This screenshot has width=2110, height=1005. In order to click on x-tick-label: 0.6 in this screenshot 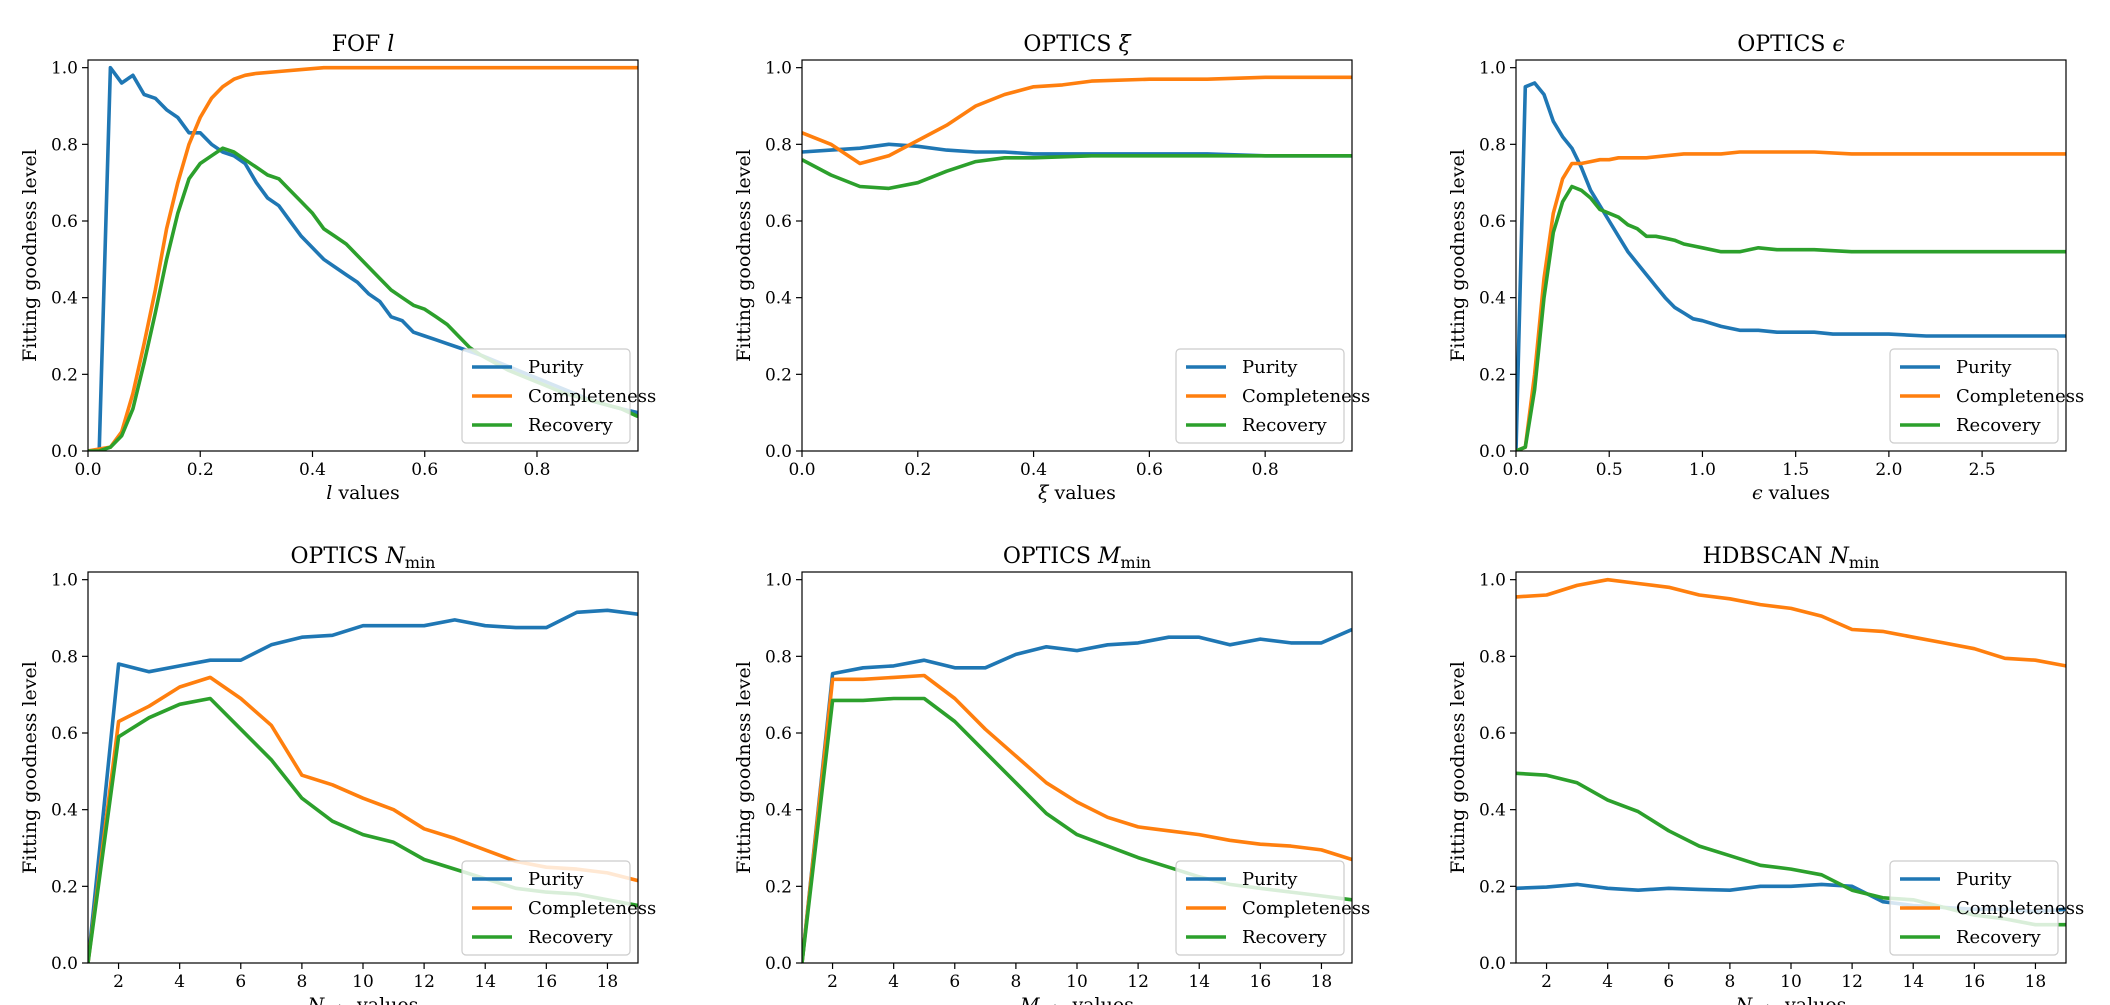, I will do `click(1149, 470)`.